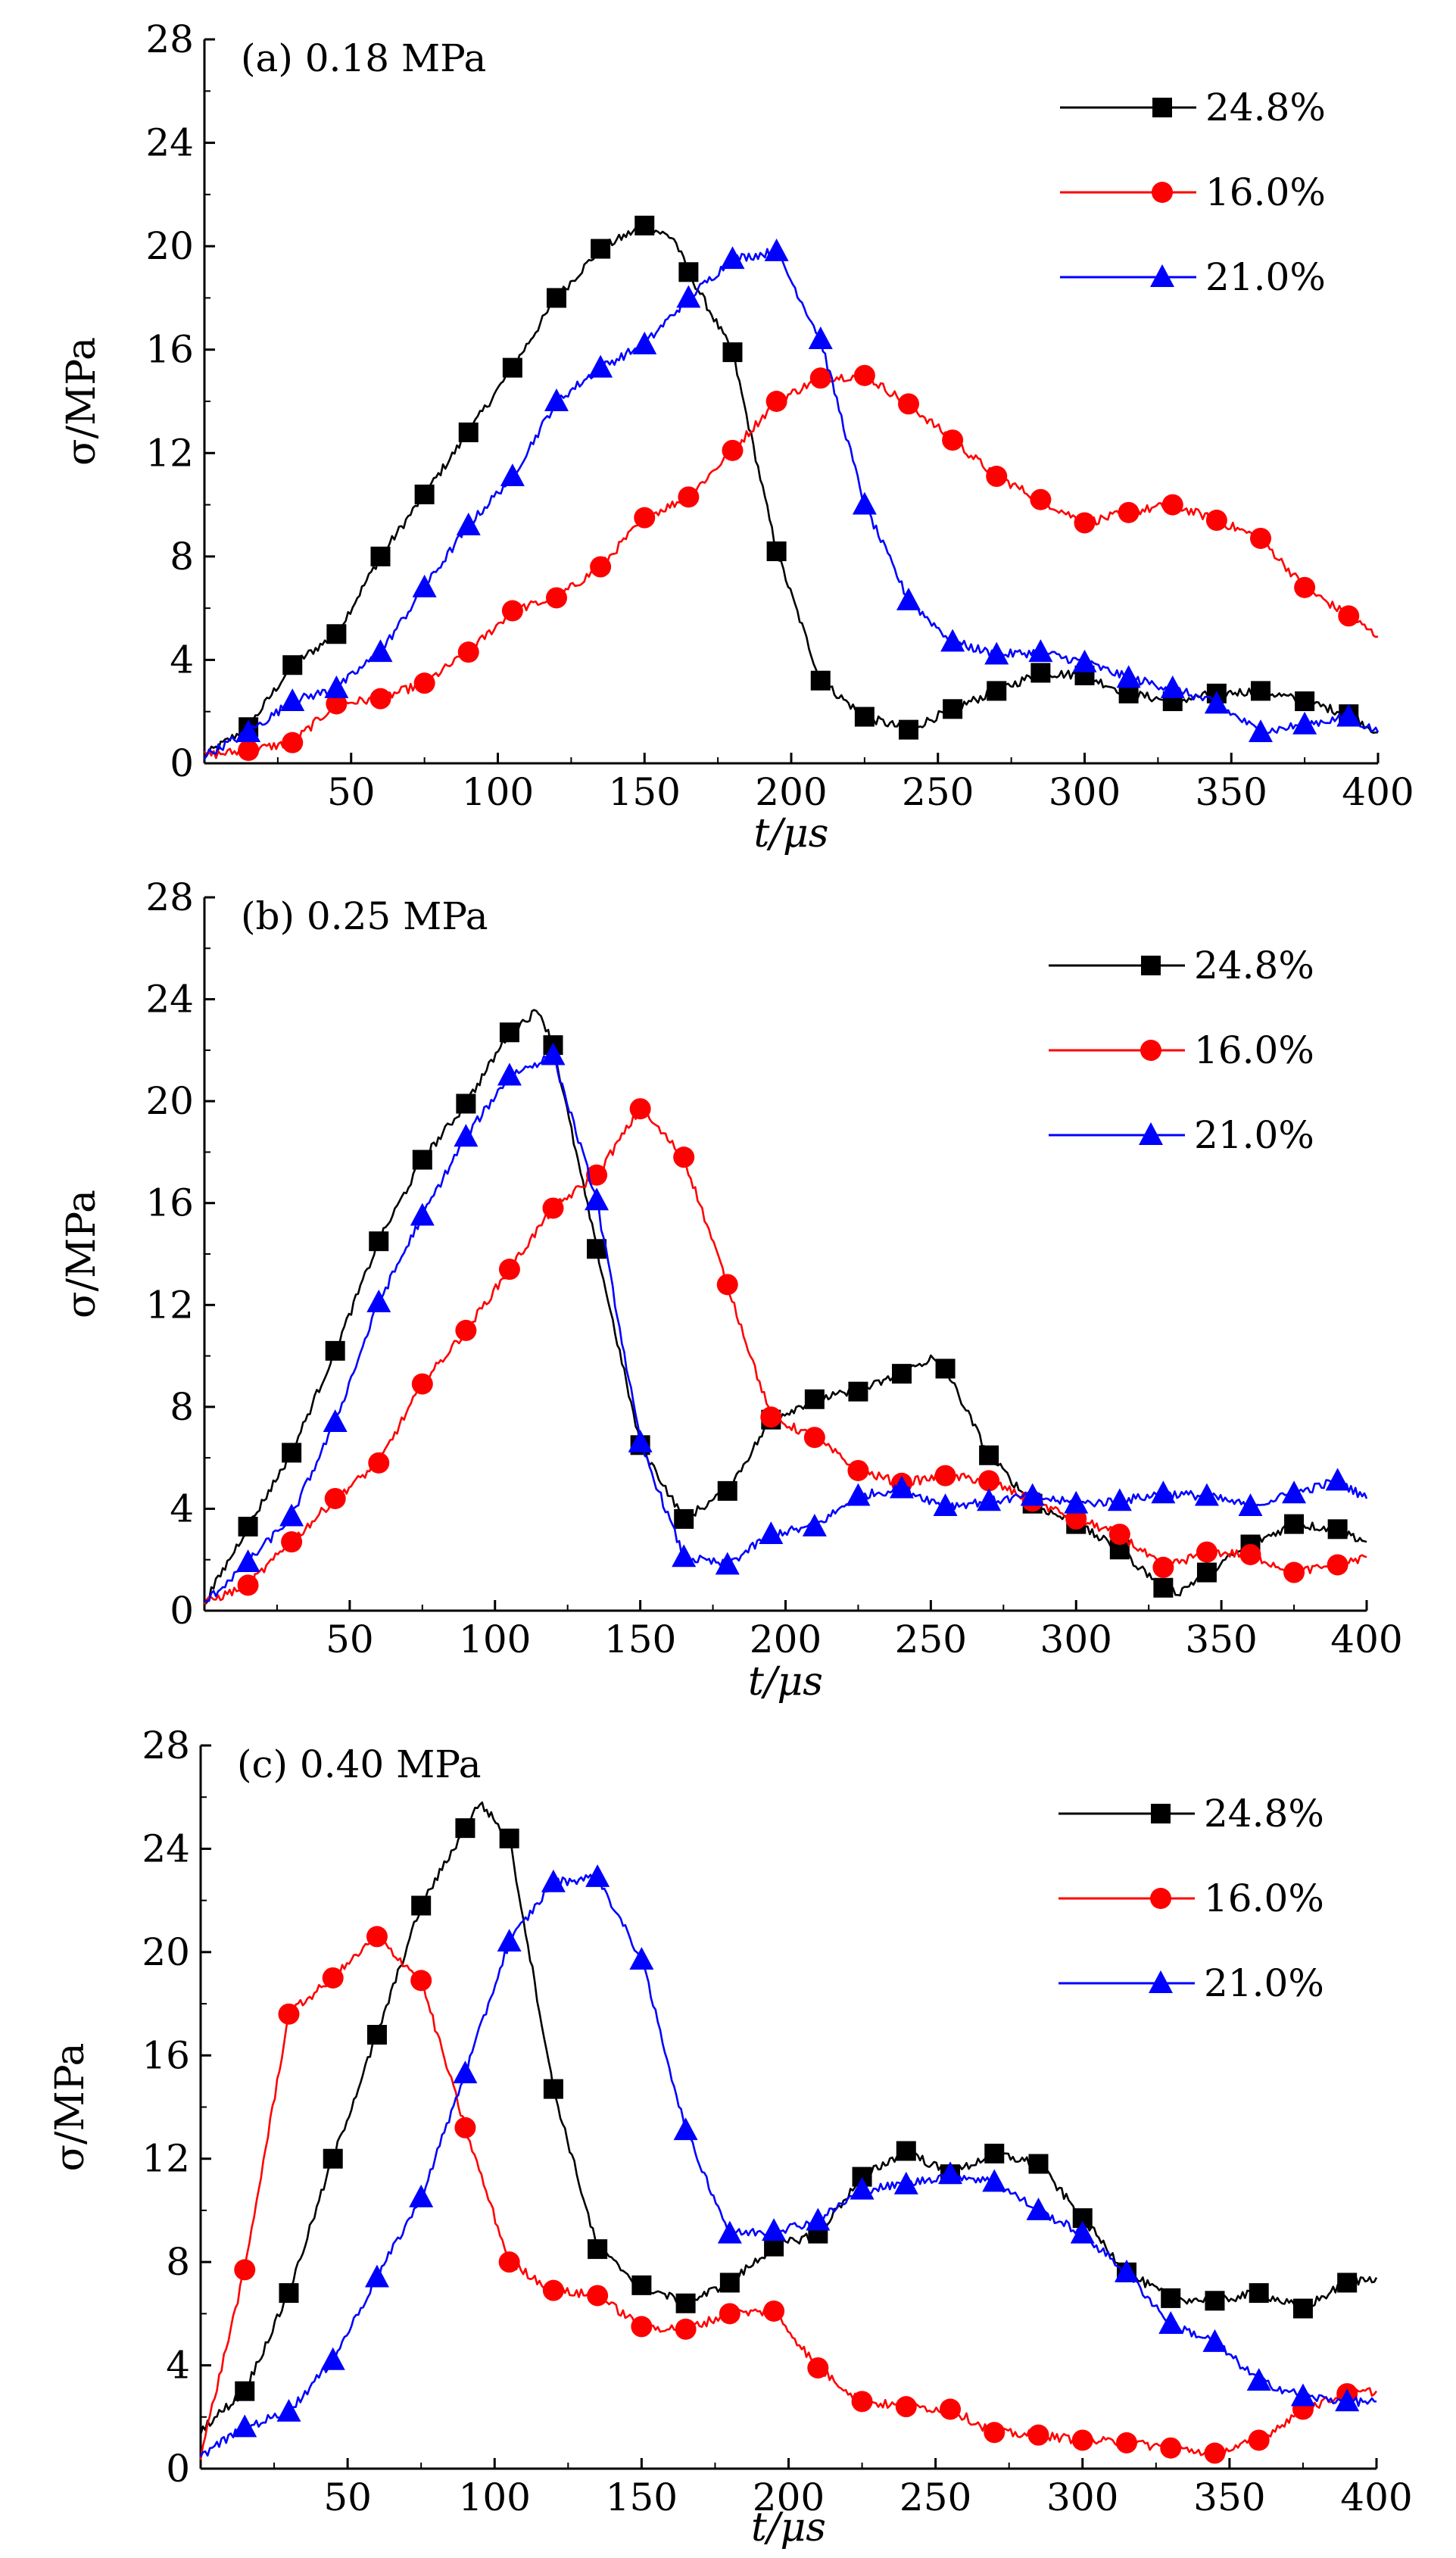 This screenshot has width=1456, height=2558. Describe the element at coordinates (1082, 2497) in the screenshot. I see `x-tick-label: 300` at that location.